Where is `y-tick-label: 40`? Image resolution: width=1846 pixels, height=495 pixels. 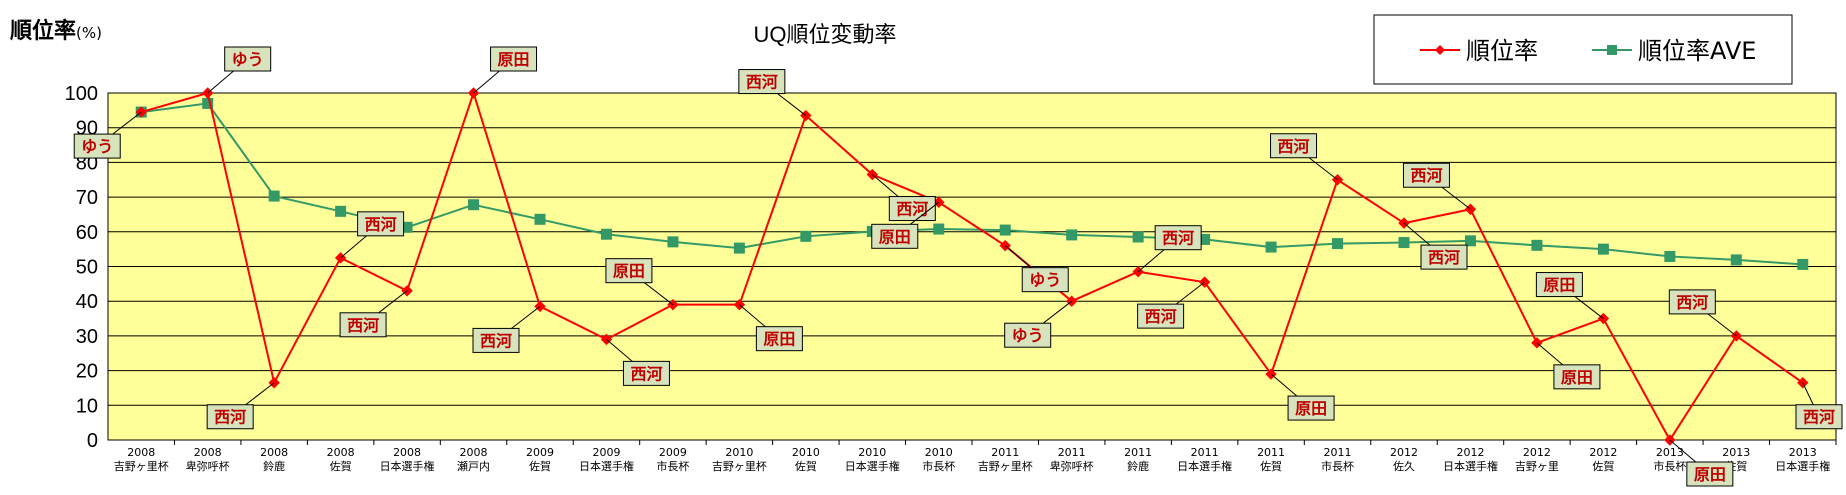
y-tick-label: 40 is located at coordinates (87, 302).